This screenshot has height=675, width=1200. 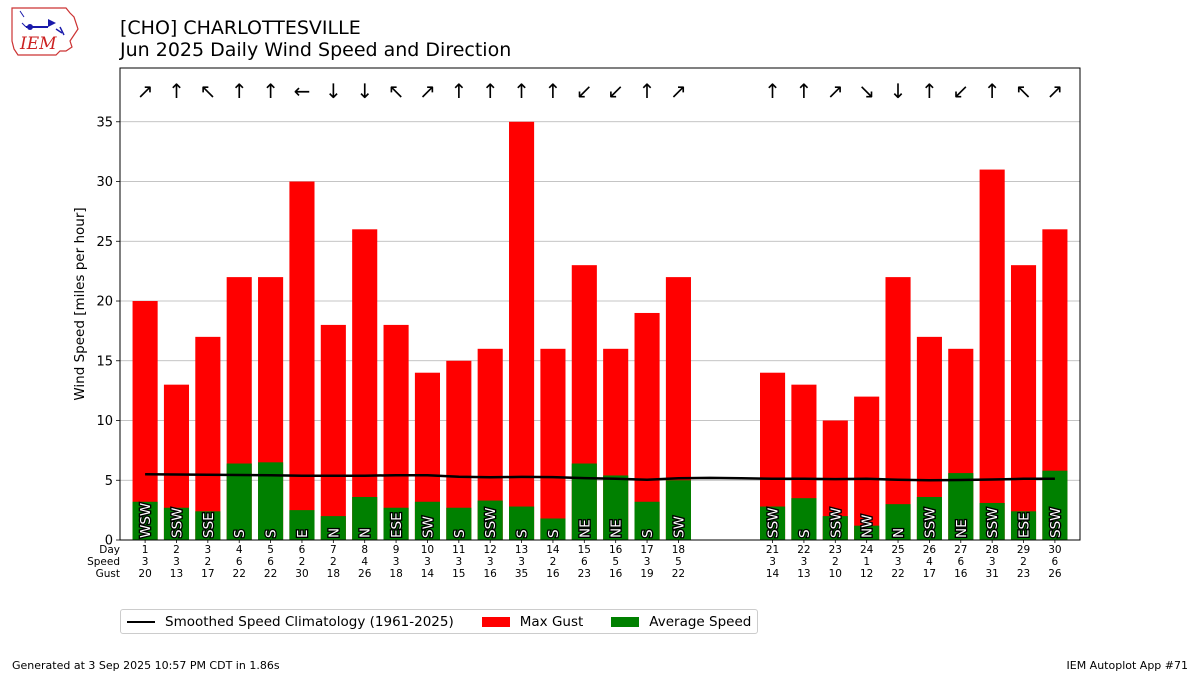 I want to click on logo-text: IEM, so click(x=38, y=44).